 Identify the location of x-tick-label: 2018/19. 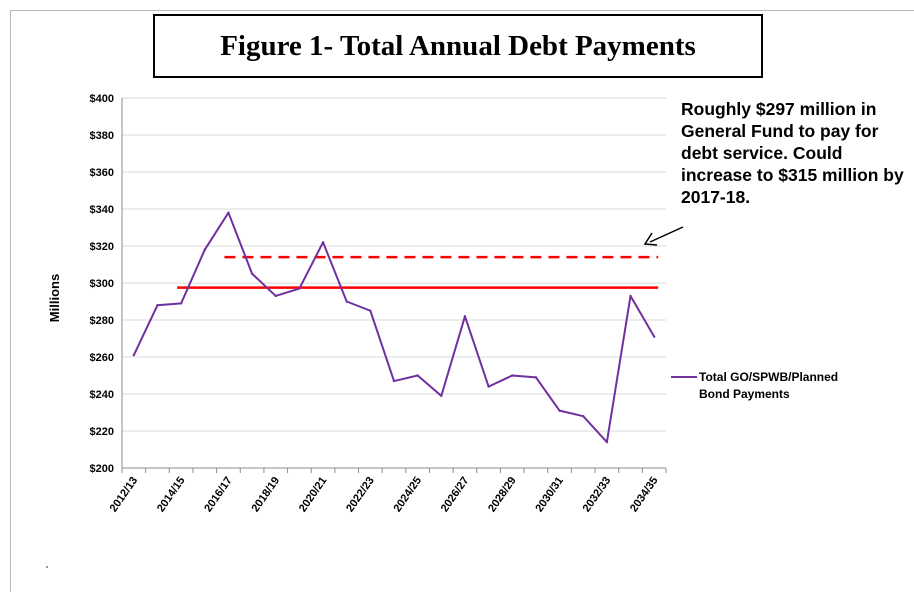
(266, 494).